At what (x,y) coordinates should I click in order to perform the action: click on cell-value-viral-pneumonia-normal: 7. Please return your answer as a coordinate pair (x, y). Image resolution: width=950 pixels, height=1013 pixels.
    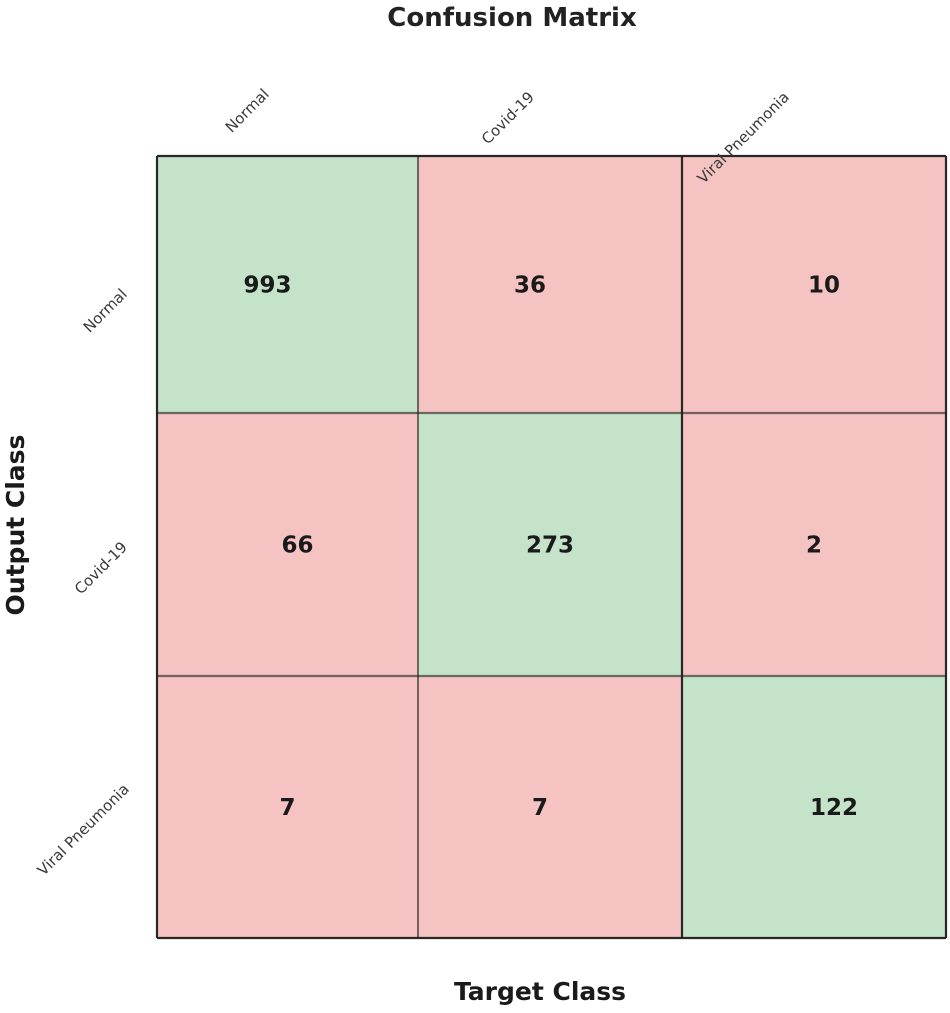
    Looking at the image, I should click on (287, 808).